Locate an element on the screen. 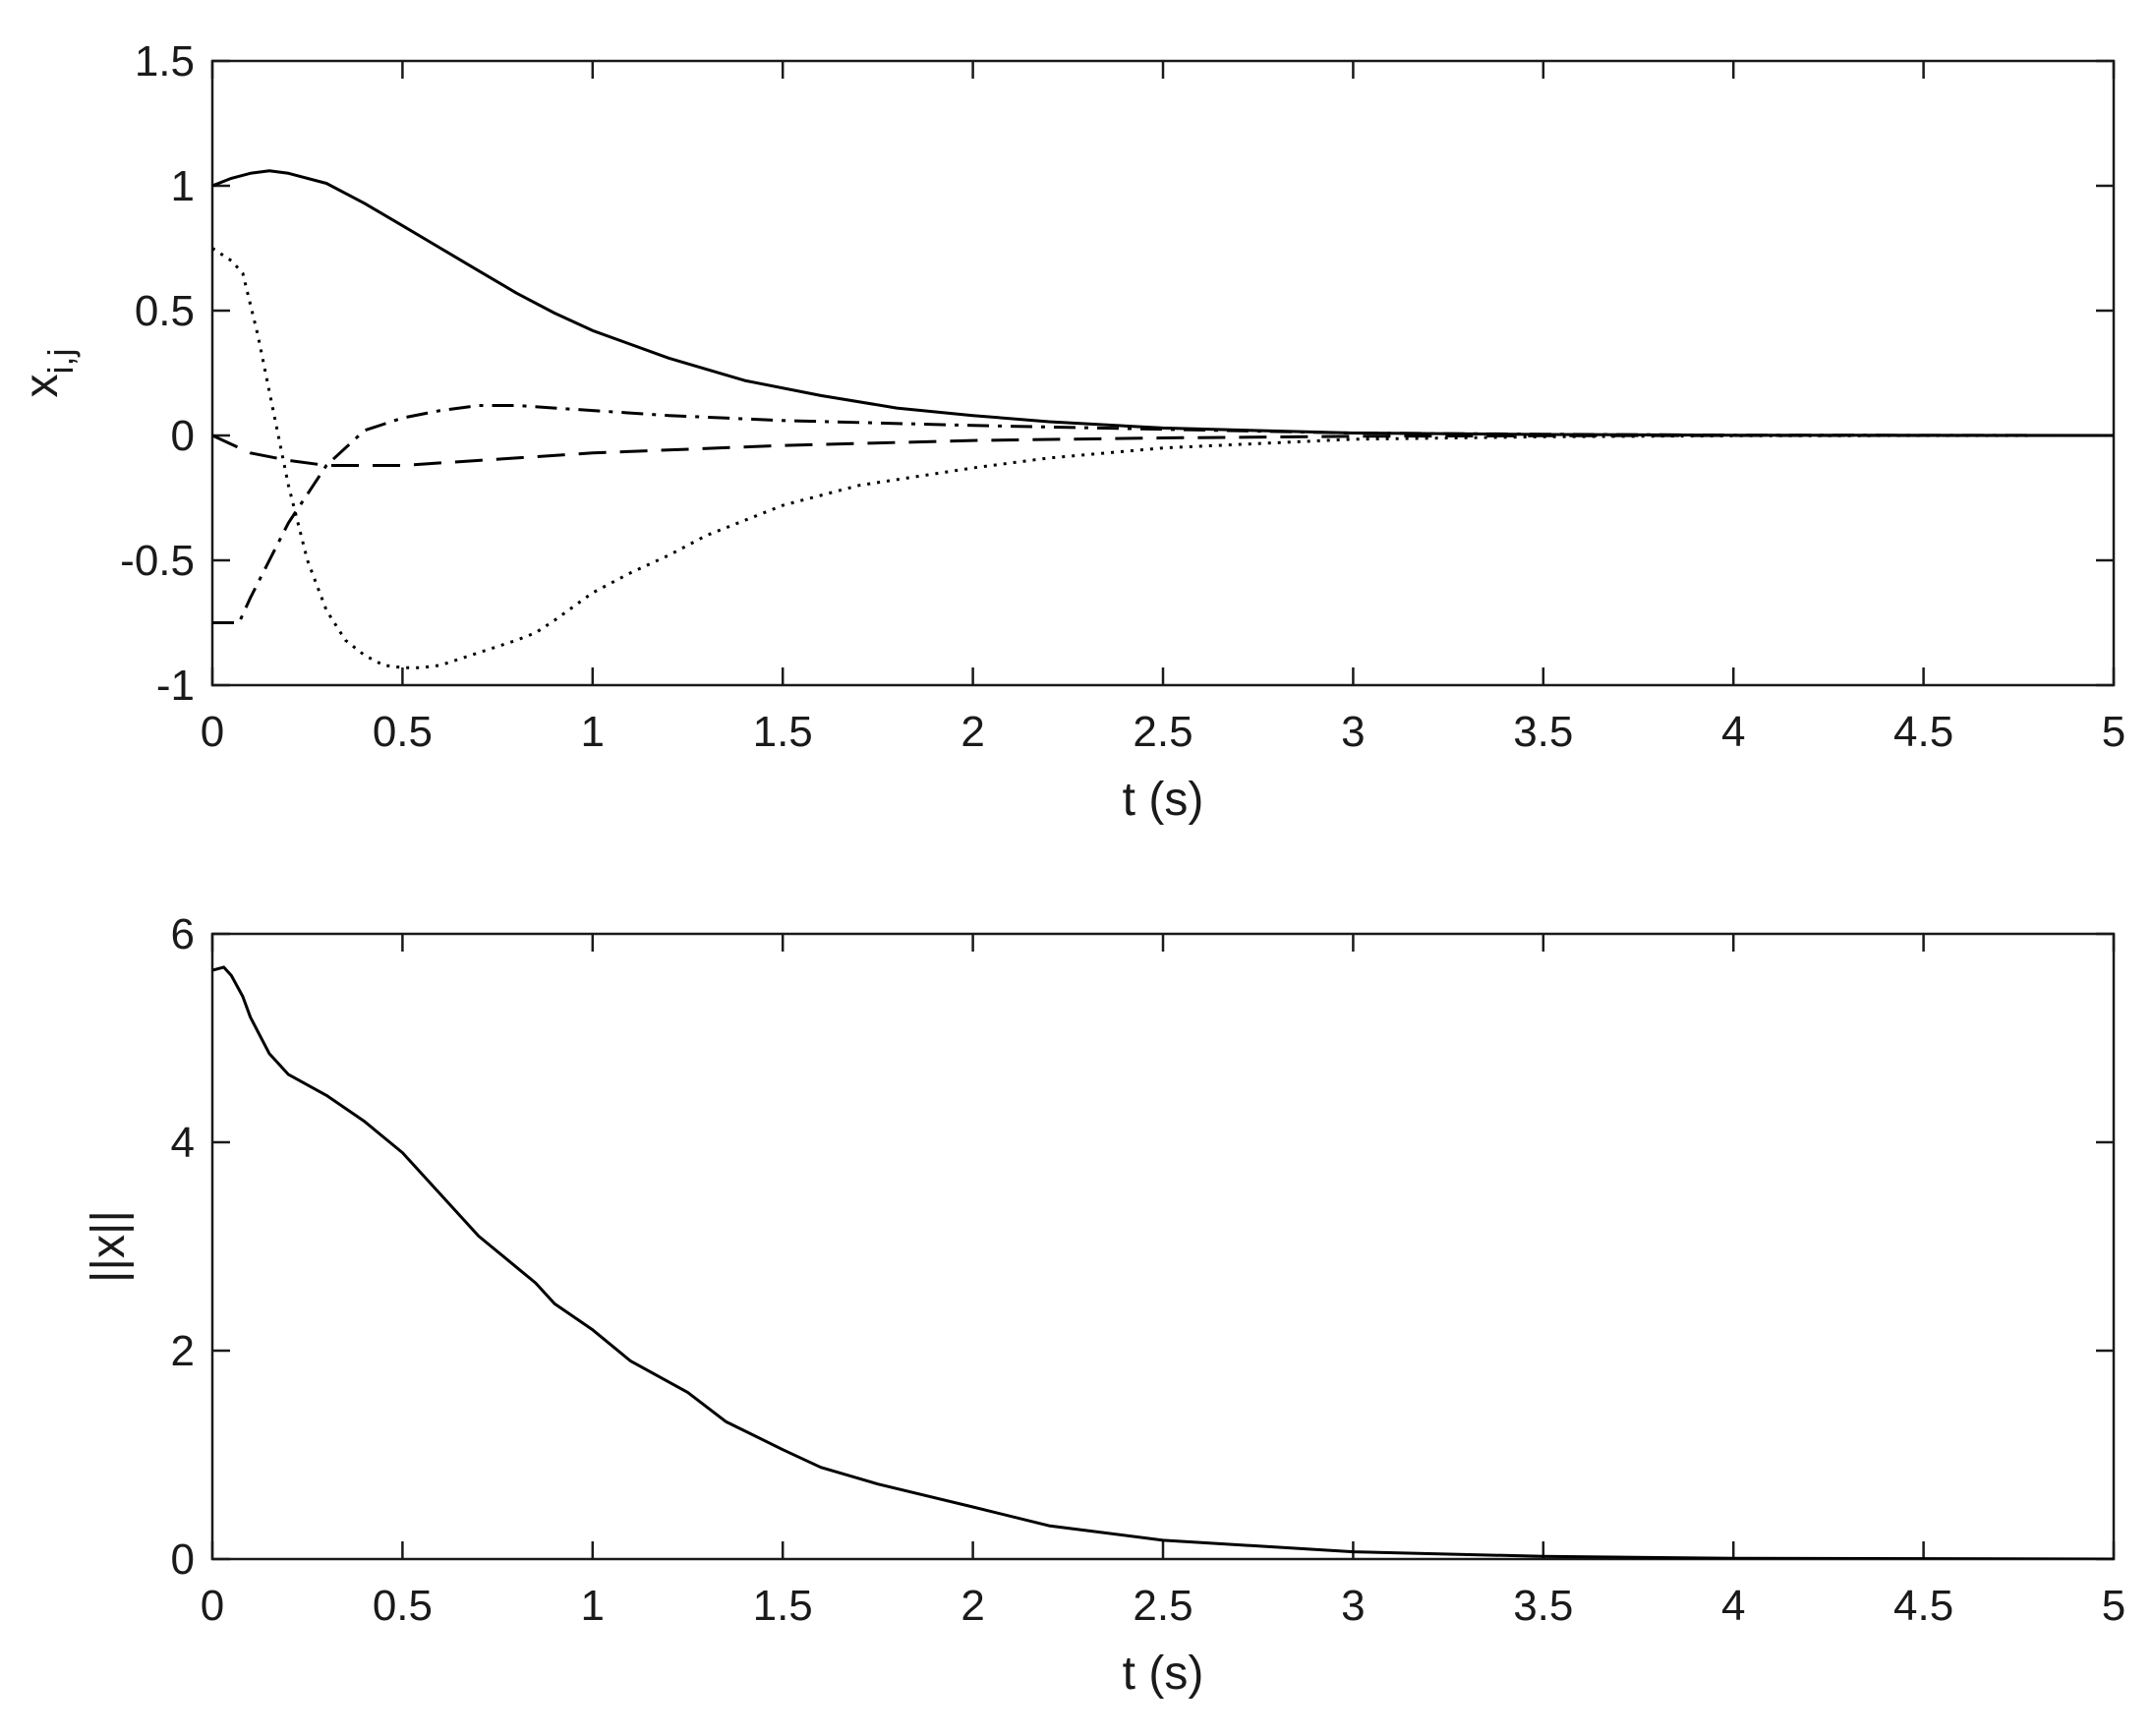  series-line-dashdot is located at coordinates (1163, 514).